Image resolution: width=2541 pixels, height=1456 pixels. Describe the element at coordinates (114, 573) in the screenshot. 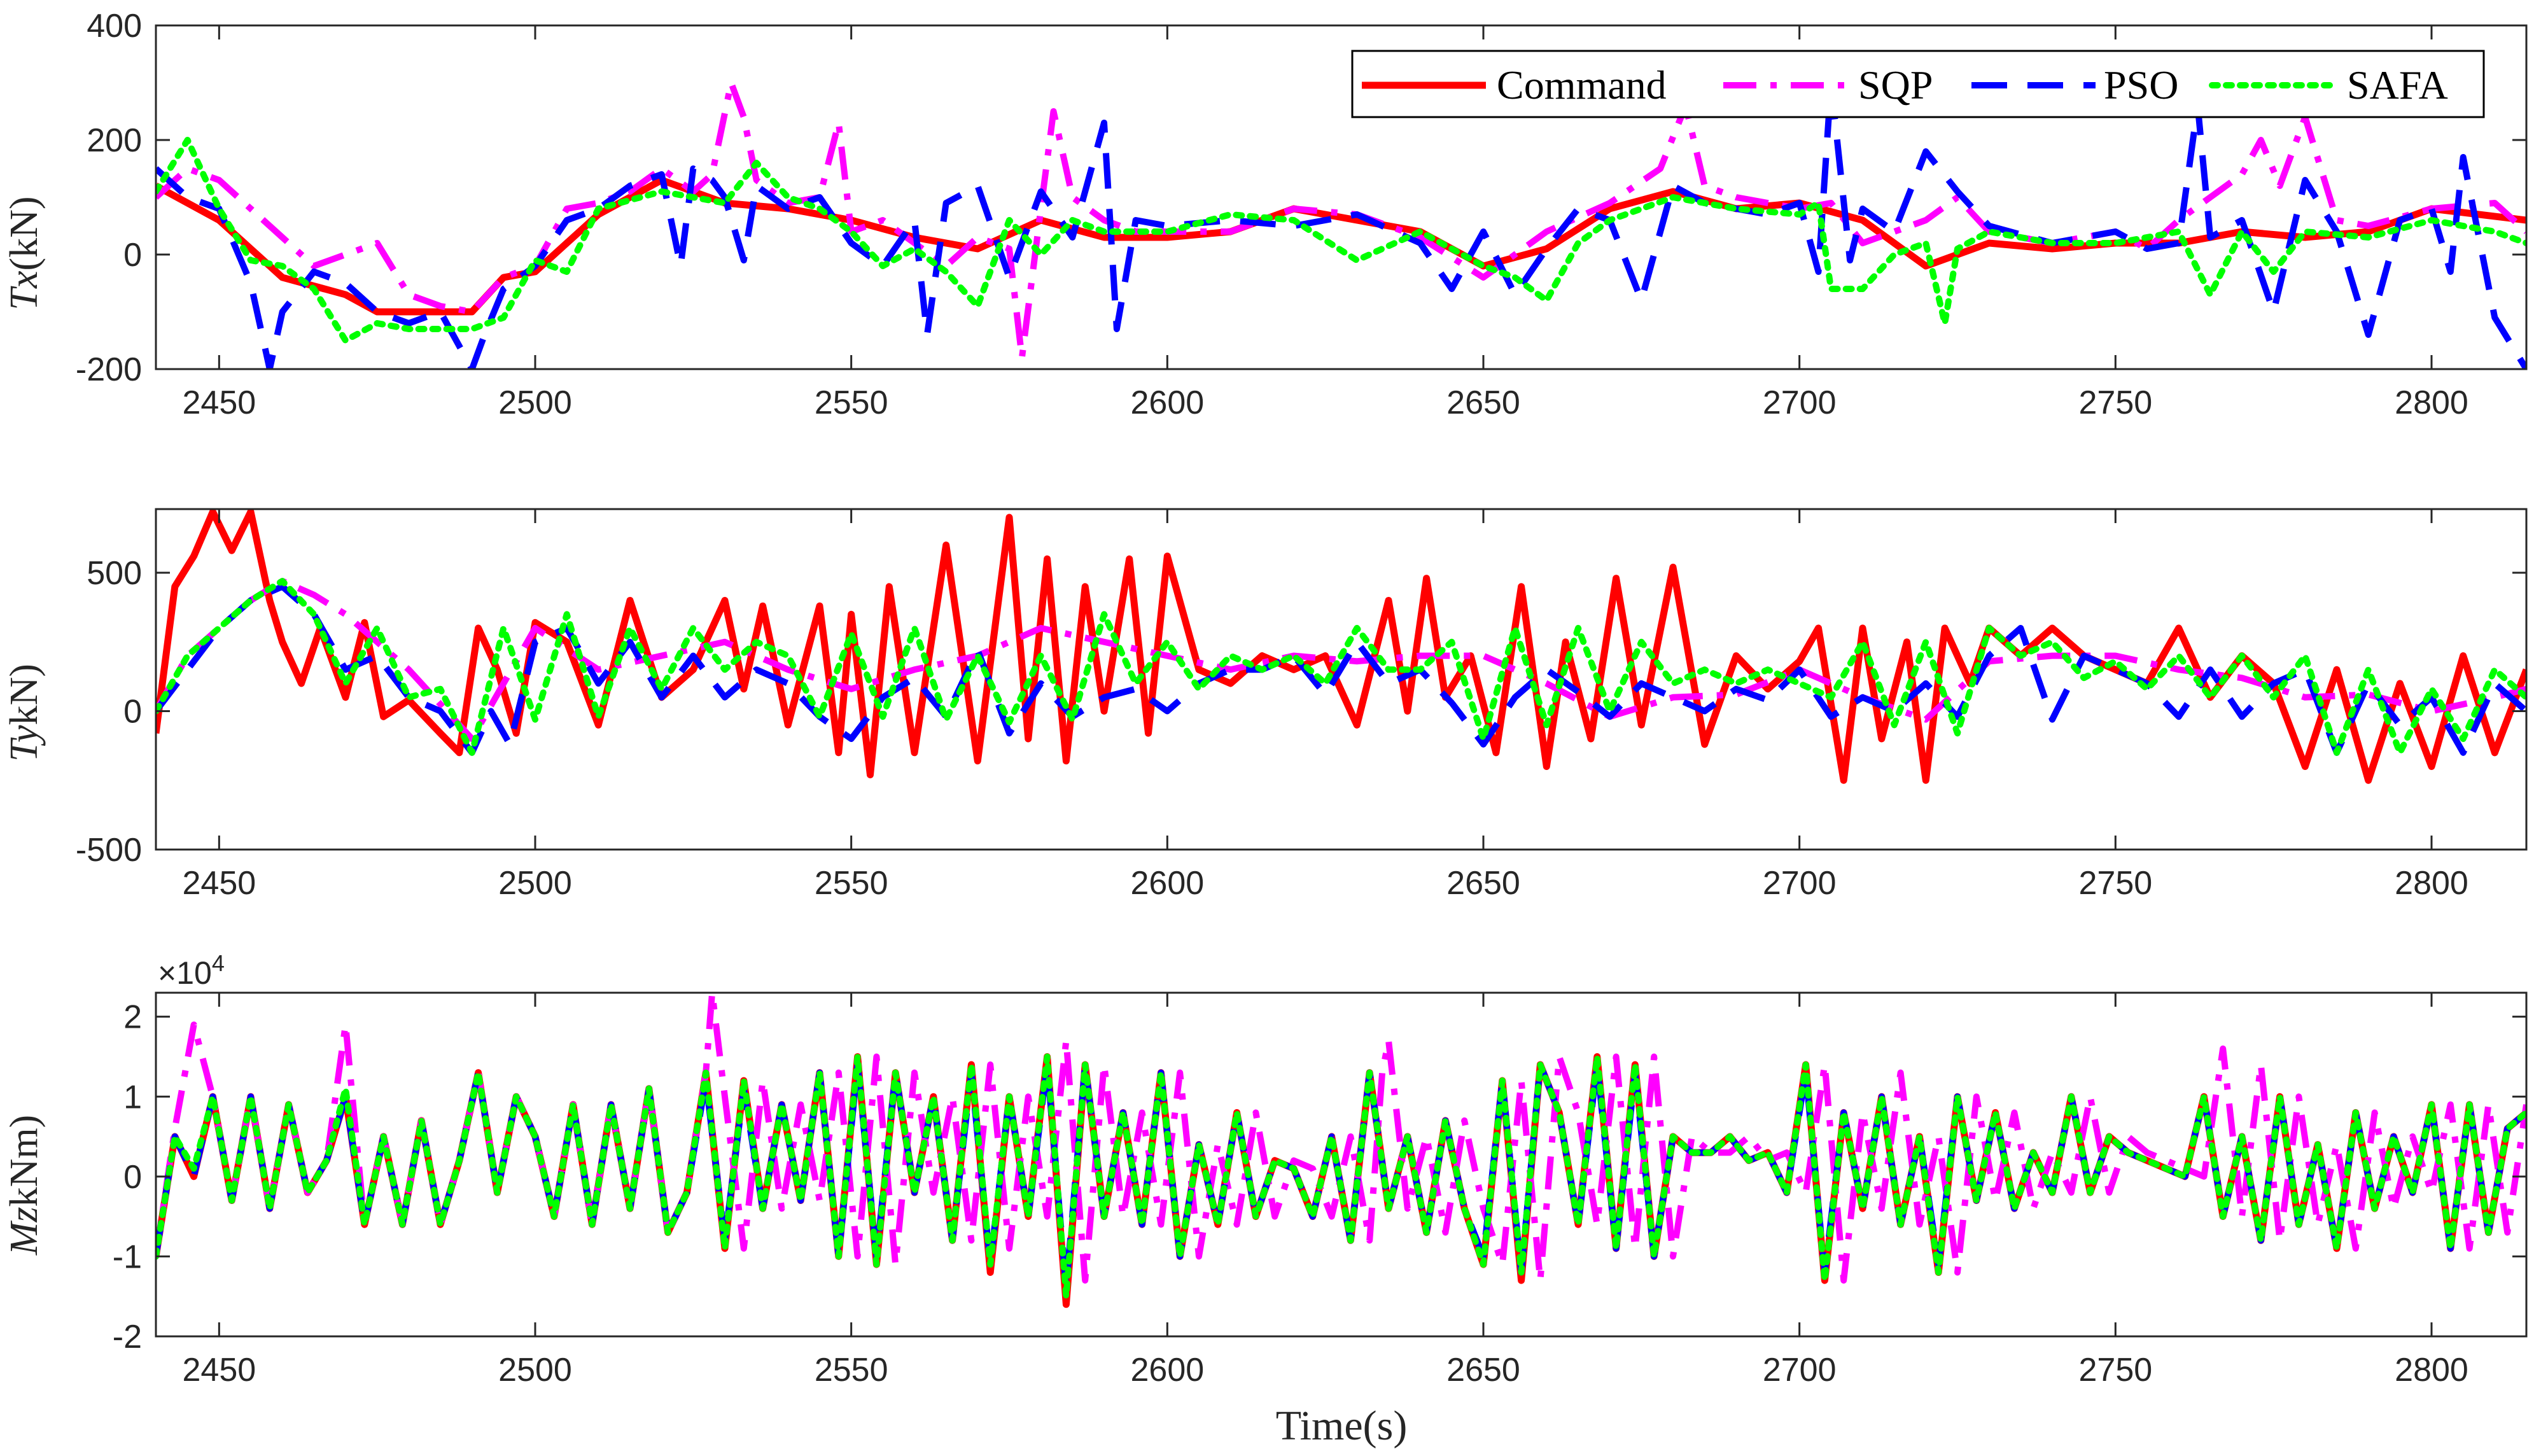

I see `y-tick-label: 500` at that location.